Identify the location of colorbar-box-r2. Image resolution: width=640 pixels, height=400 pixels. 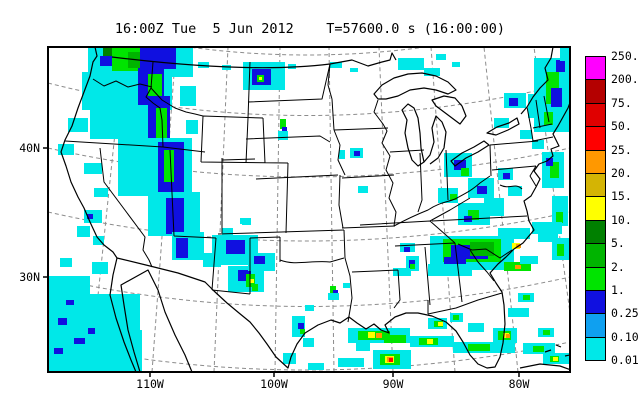
(595, 115).